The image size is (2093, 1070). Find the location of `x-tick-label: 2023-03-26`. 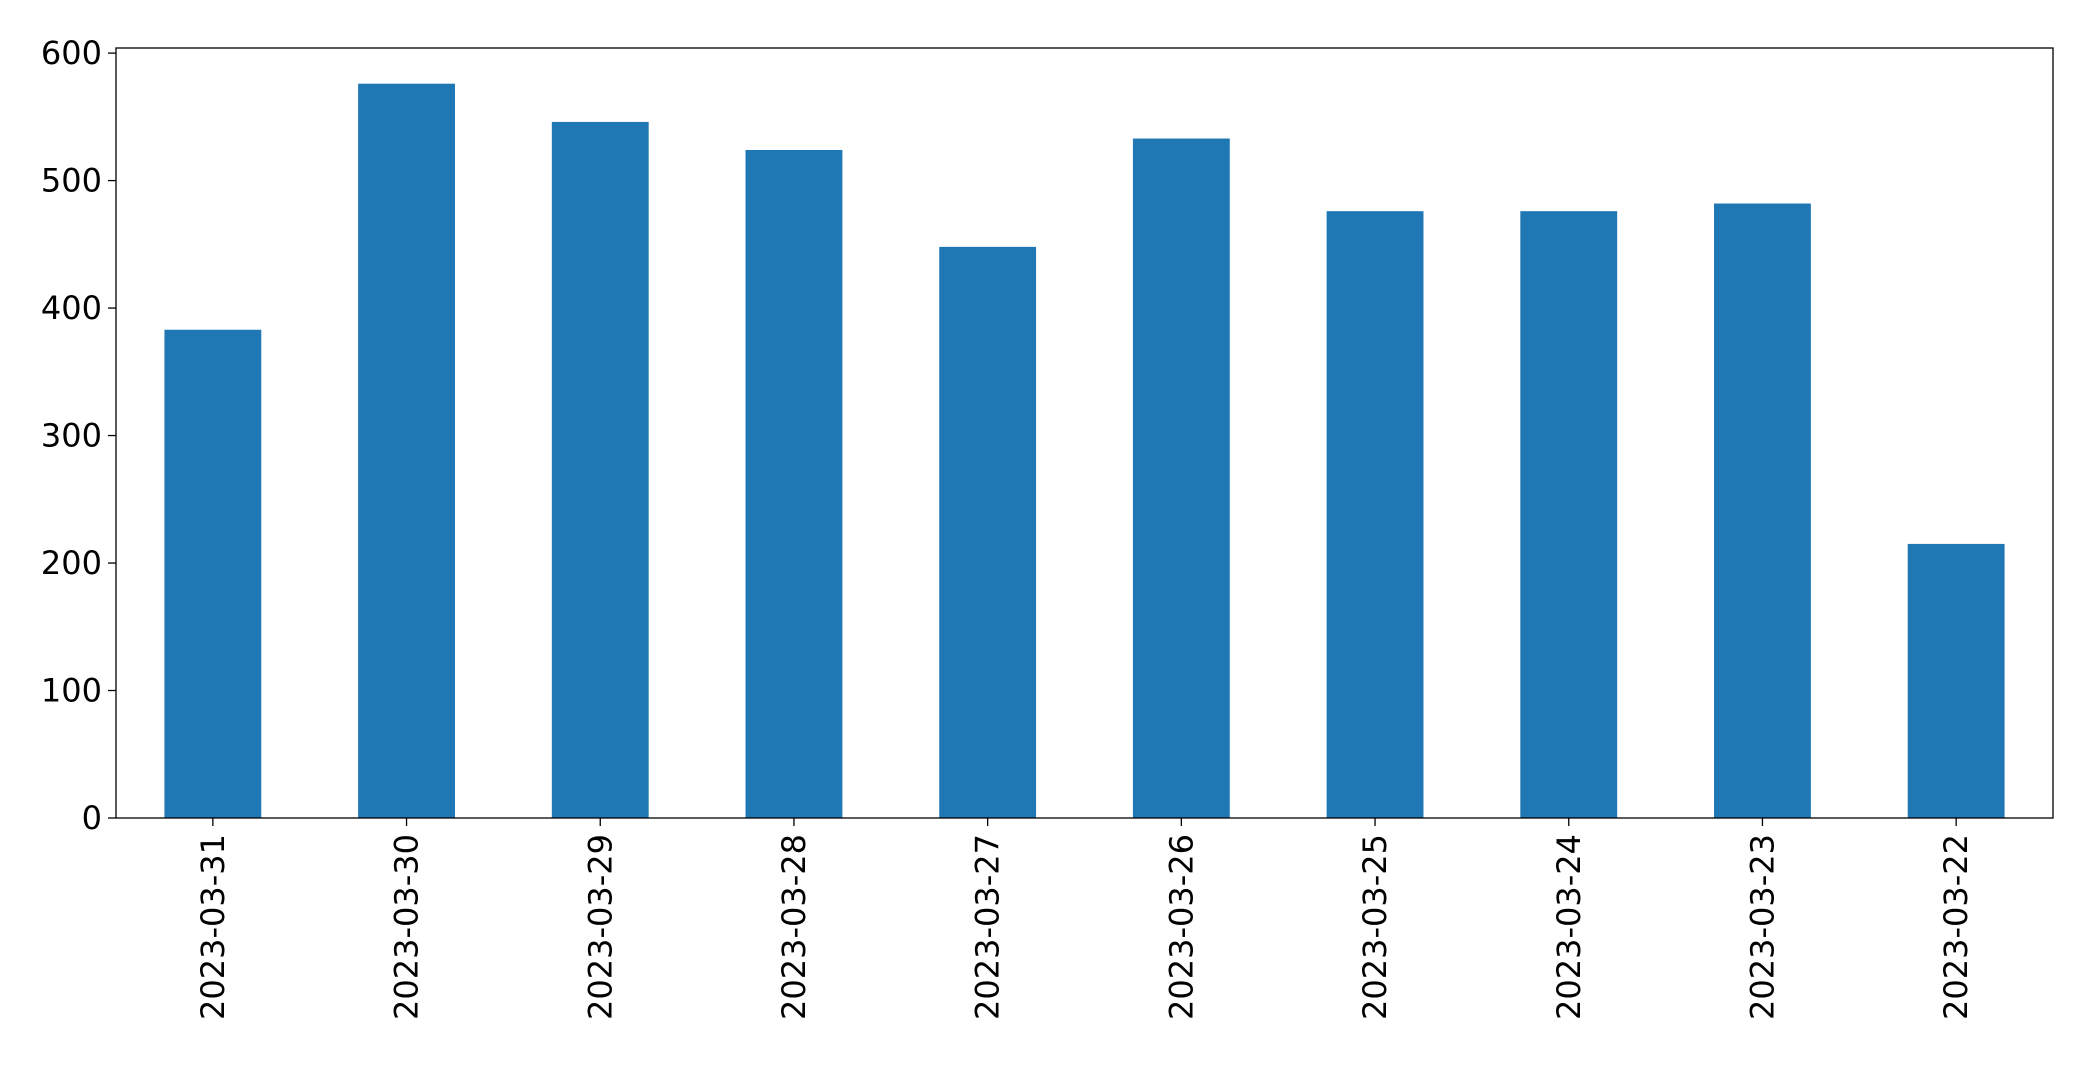

x-tick-label: 2023-03-26 is located at coordinates (1181, 927).